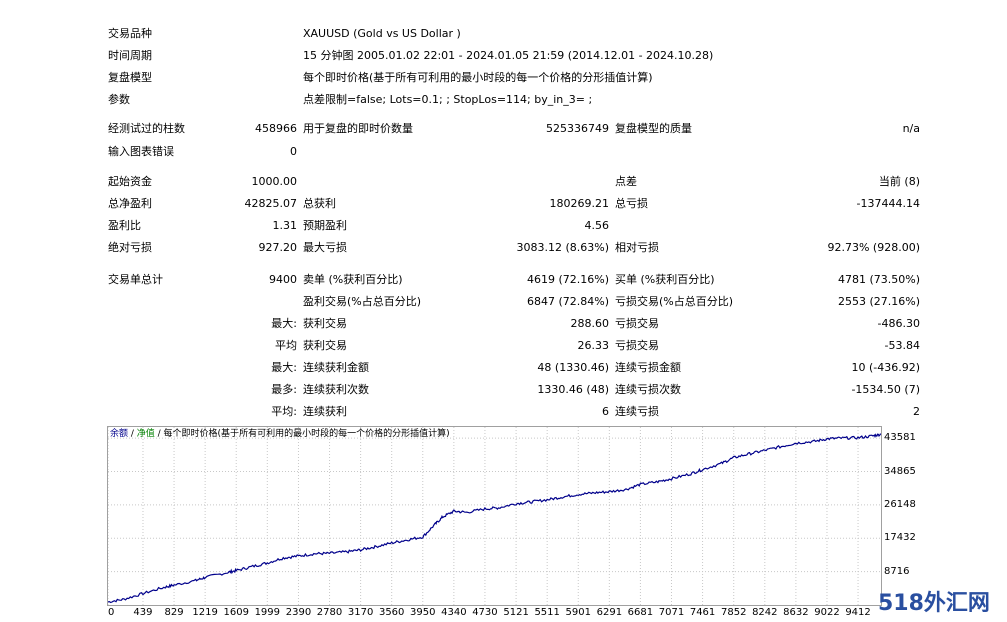 This screenshot has width=1007, height=622. I want to click on absolute-drawdown-value: 927.20, so click(278, 247).